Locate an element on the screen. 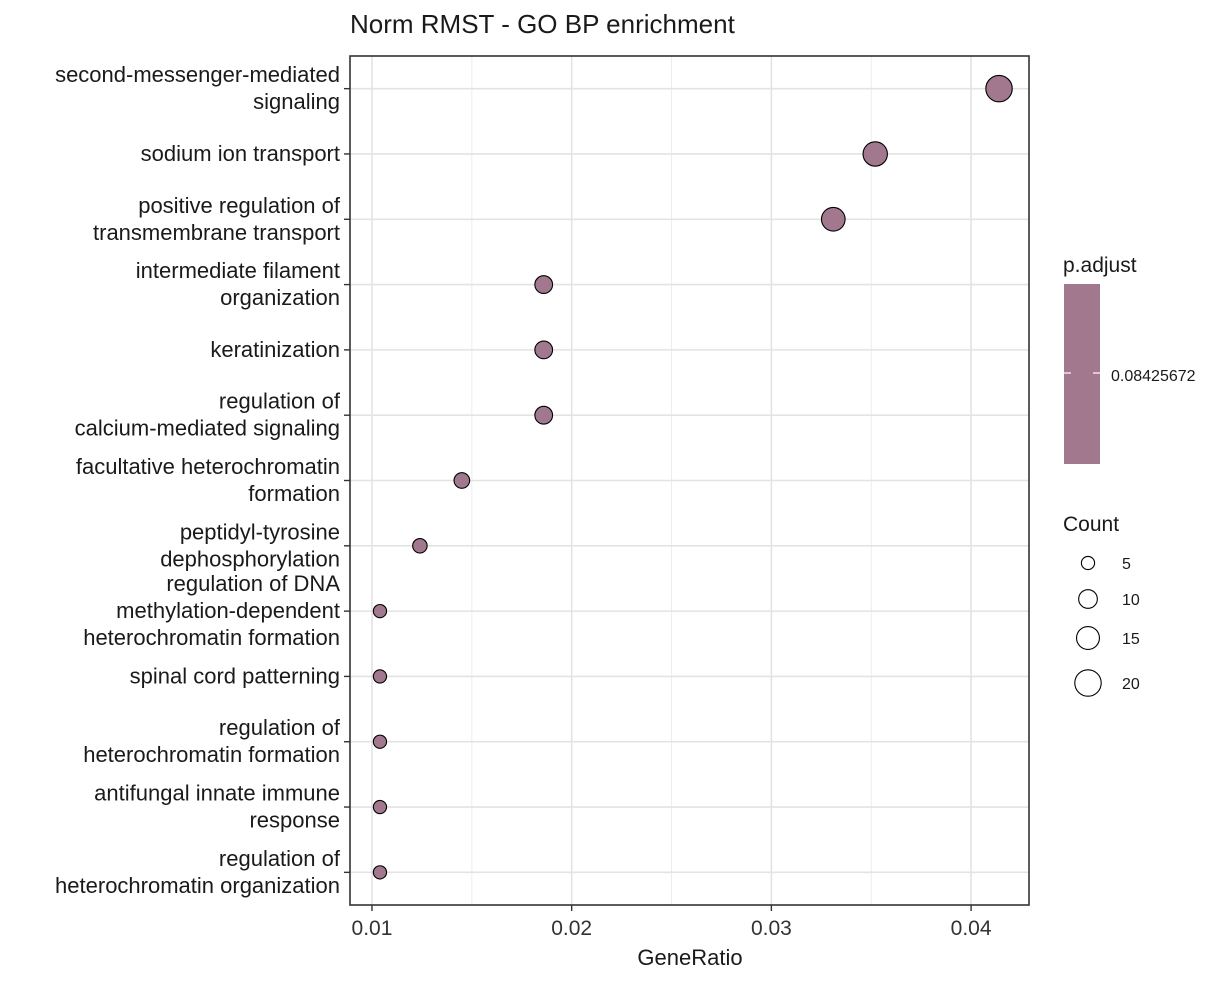 This screenshot has width=1229, height=981. y-tick-label: regulation of heterochromatin formation is located at coordinates (212, 741).